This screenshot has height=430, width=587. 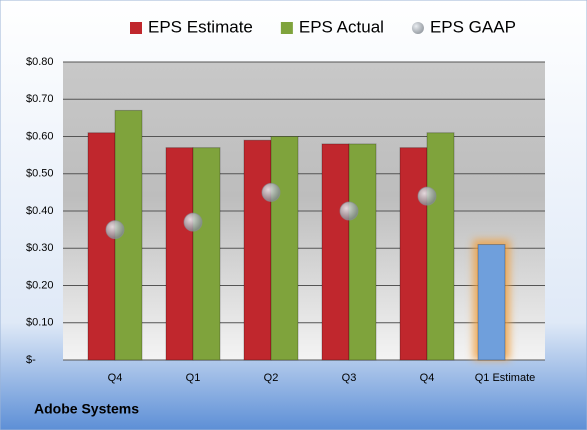 I want to click on y-tick-label: $-, so click(x=31, y=360).